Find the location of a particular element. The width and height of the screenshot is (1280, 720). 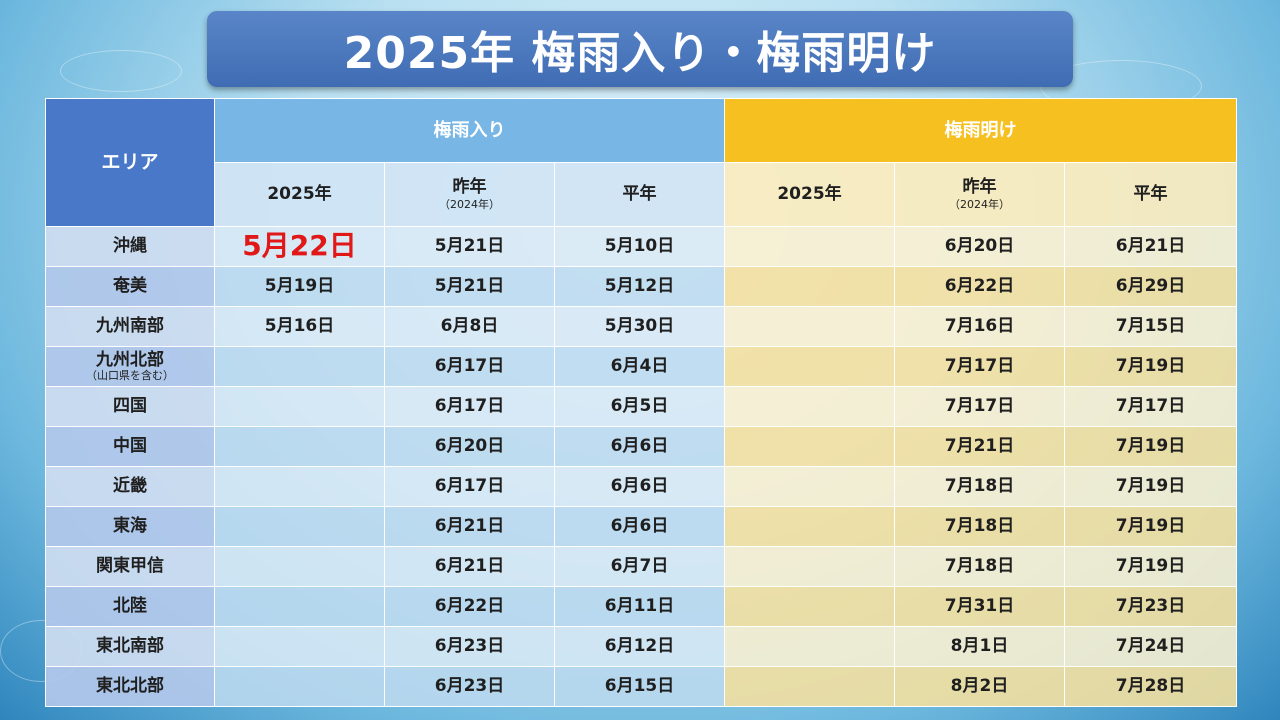

ake-2024-cell: 7月21日 is located at coordinates (980, 446).